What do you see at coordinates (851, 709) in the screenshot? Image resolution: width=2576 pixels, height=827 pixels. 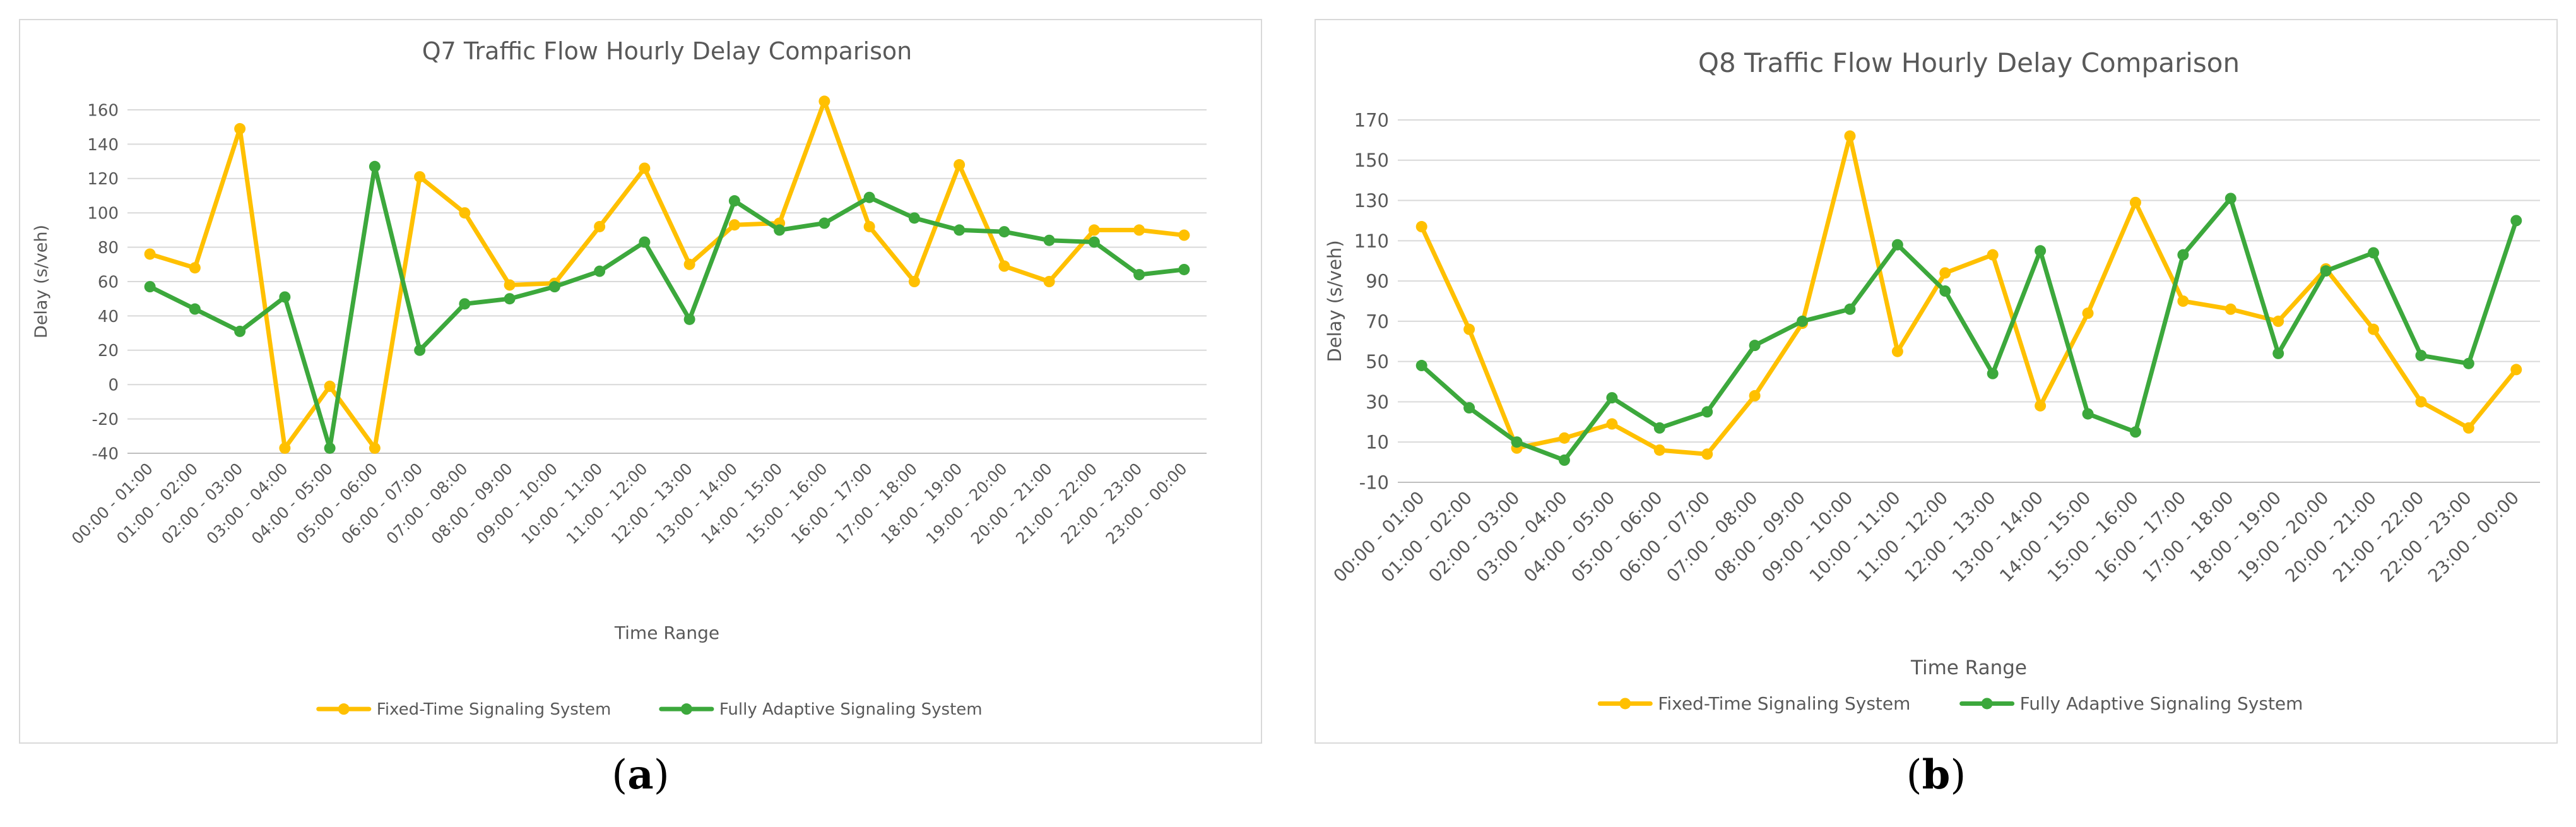 I see `q7-legend-label-fully-adaptive: Fully Adaptive Signaling System` at bounding box center [851, 709].